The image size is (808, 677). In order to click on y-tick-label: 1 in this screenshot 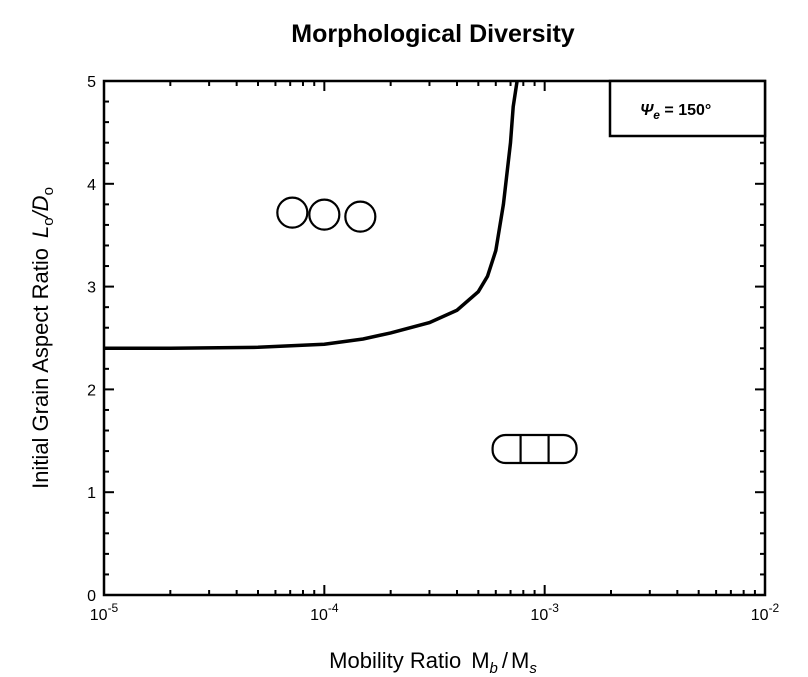, I will do `click(91, 493)`.